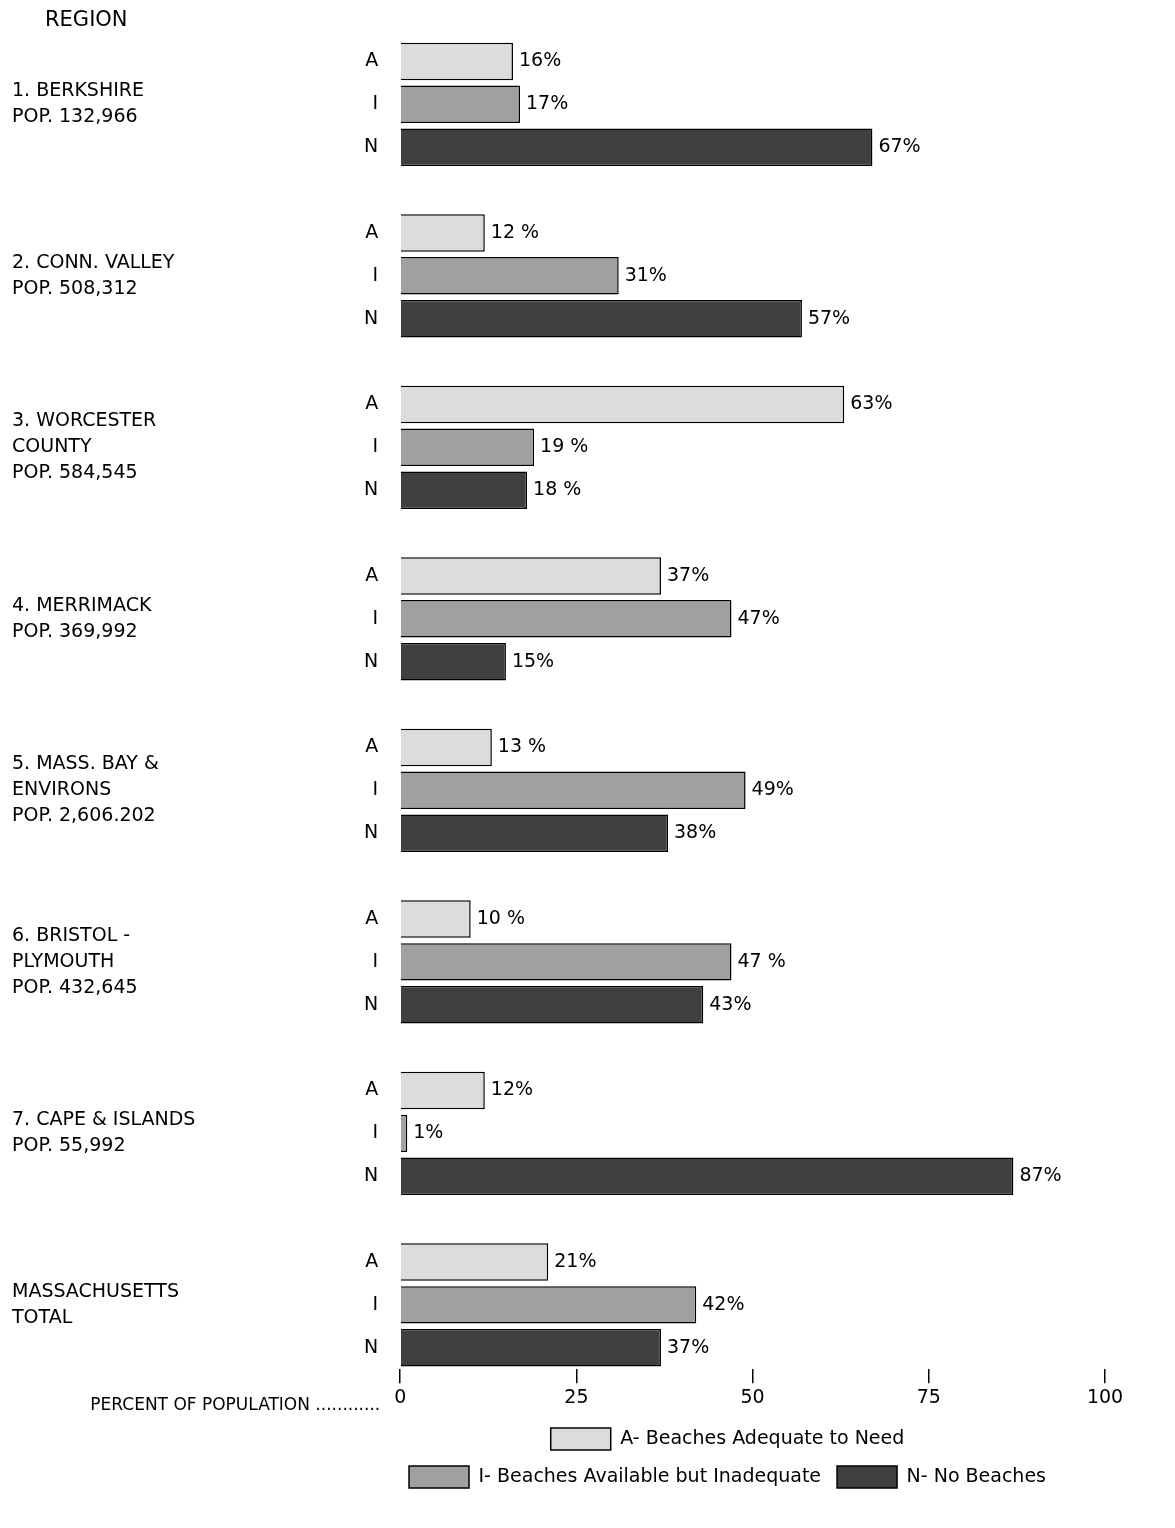 This screenshot has width=1175, height=1528. What do you see at coordinates (75, 959) in the screenshot?
I see `text: 6. BRISTOL - PLYMOUTH POP. 432,645` at bounding box center [75, 959].